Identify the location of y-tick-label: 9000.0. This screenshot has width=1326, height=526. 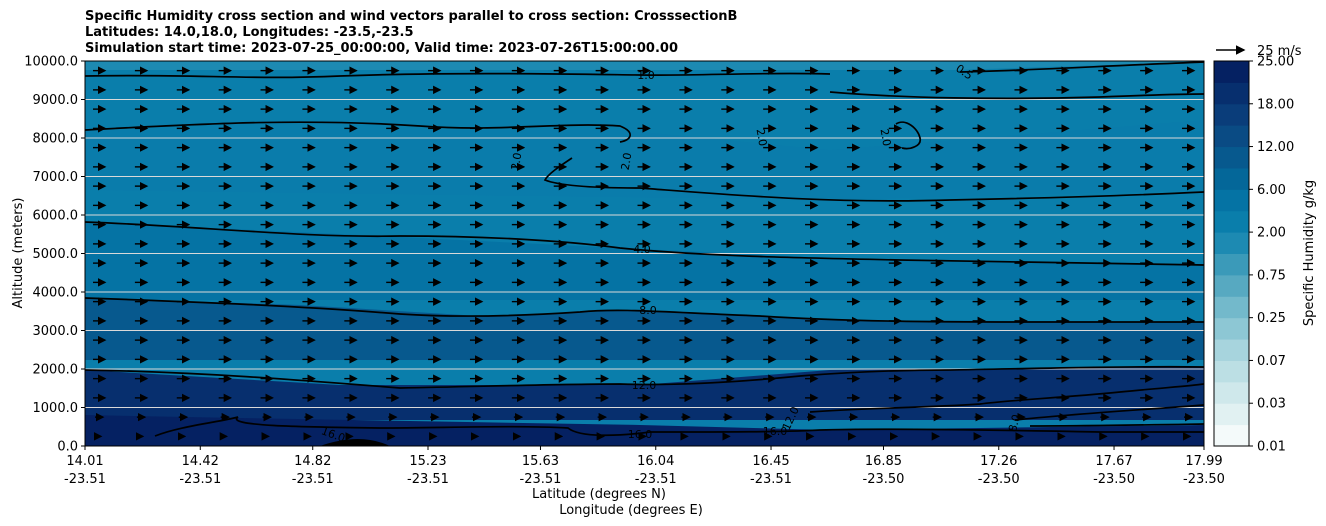
(56, 100).